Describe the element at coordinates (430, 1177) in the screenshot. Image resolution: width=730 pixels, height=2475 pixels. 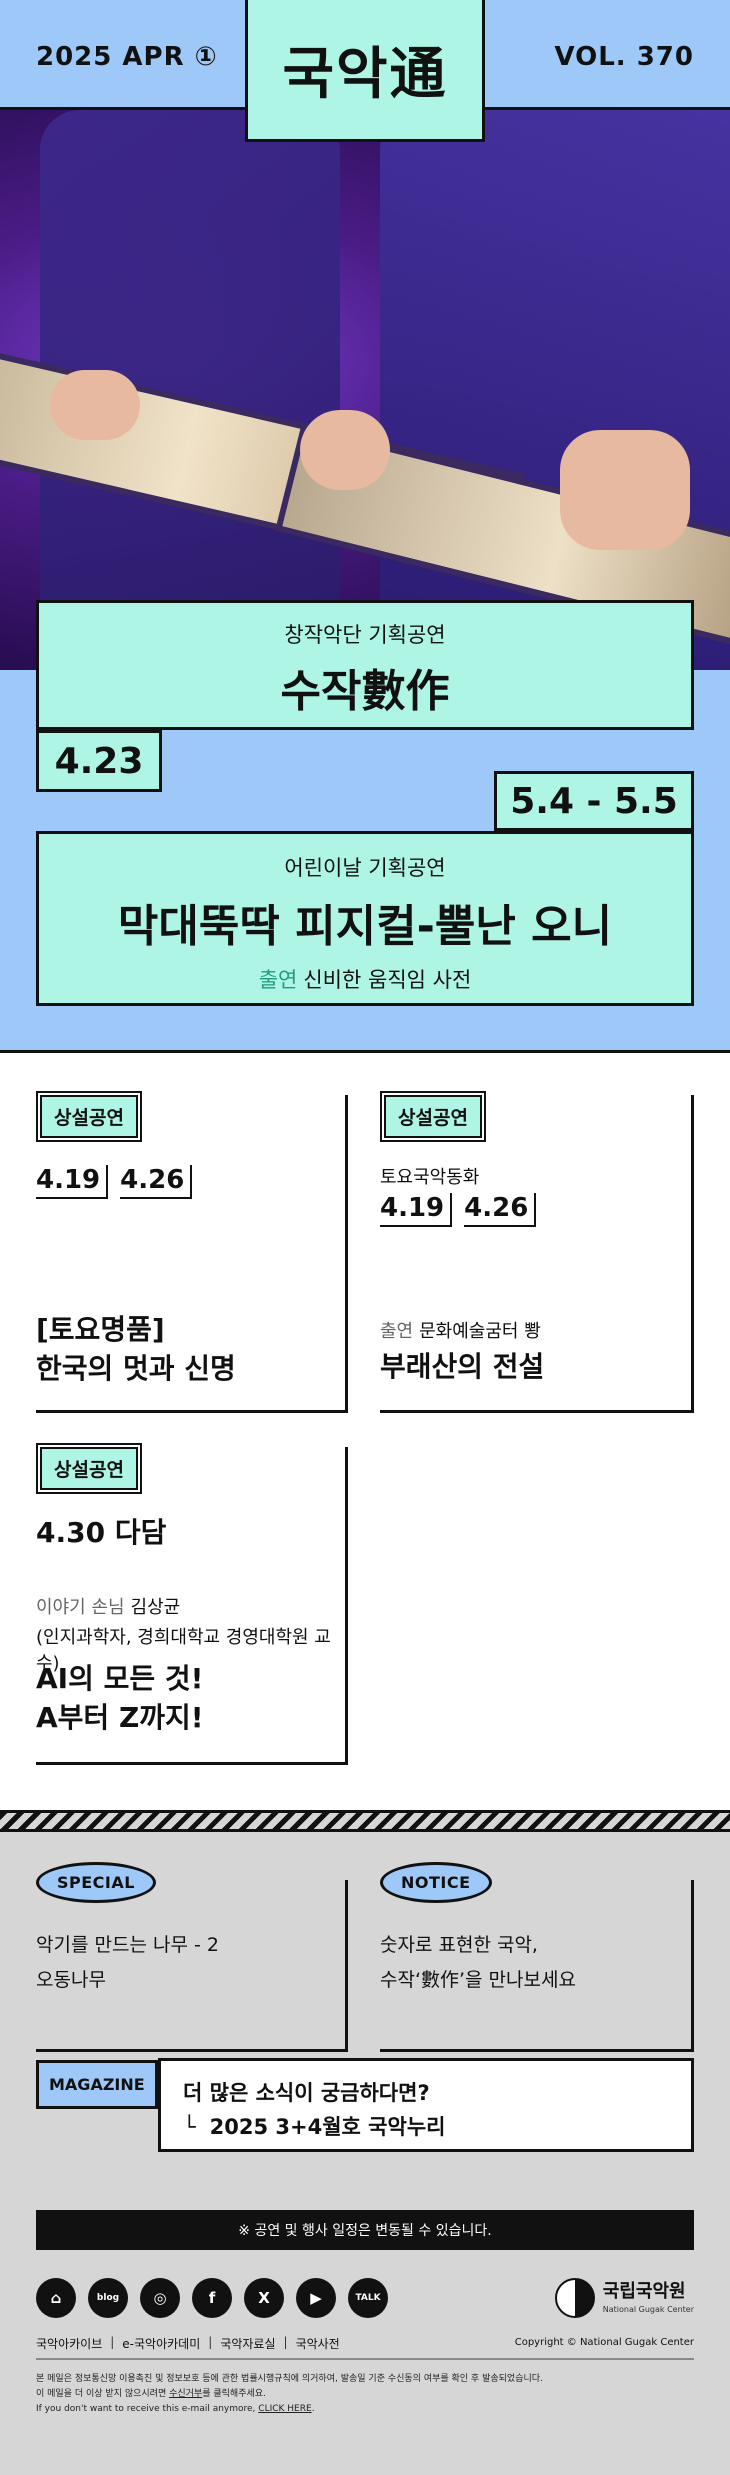
I see `series-name: 토요국악동화` at that location.